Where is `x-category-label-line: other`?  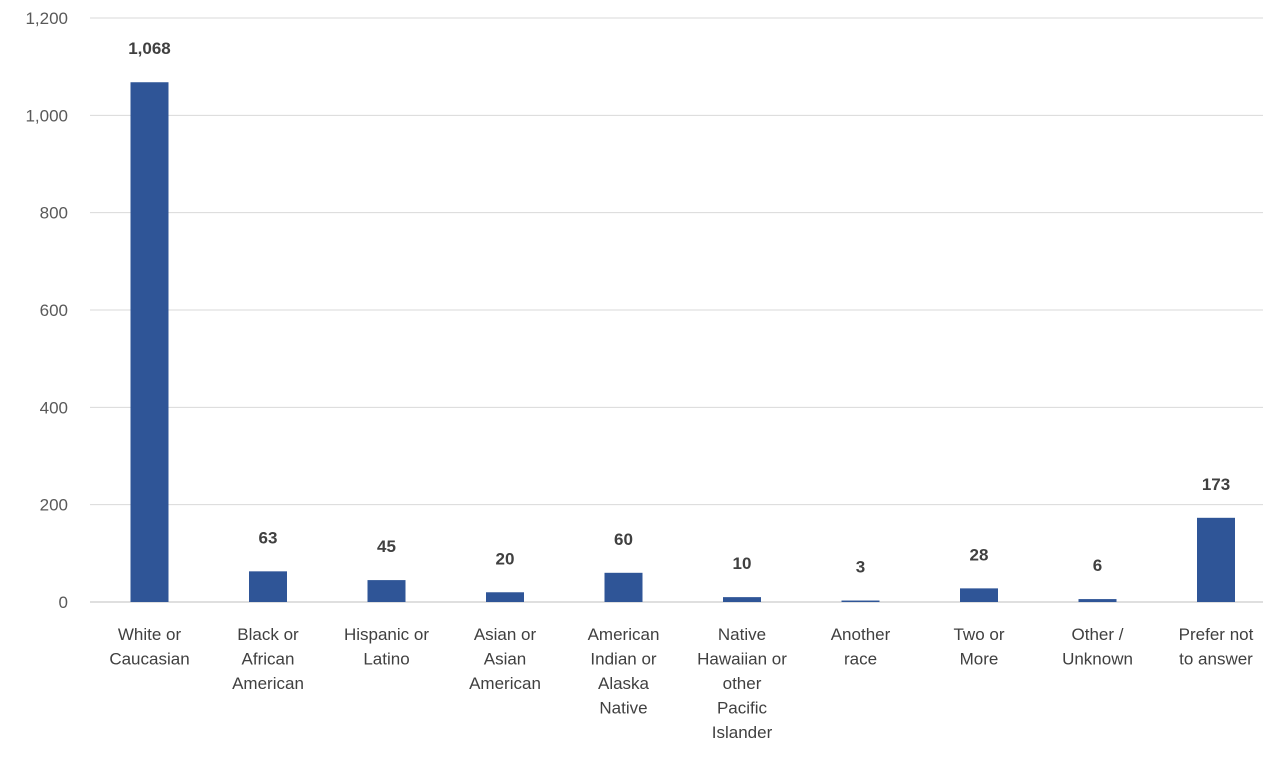
x-category-label-line: other is located at coordinates (742, 683).